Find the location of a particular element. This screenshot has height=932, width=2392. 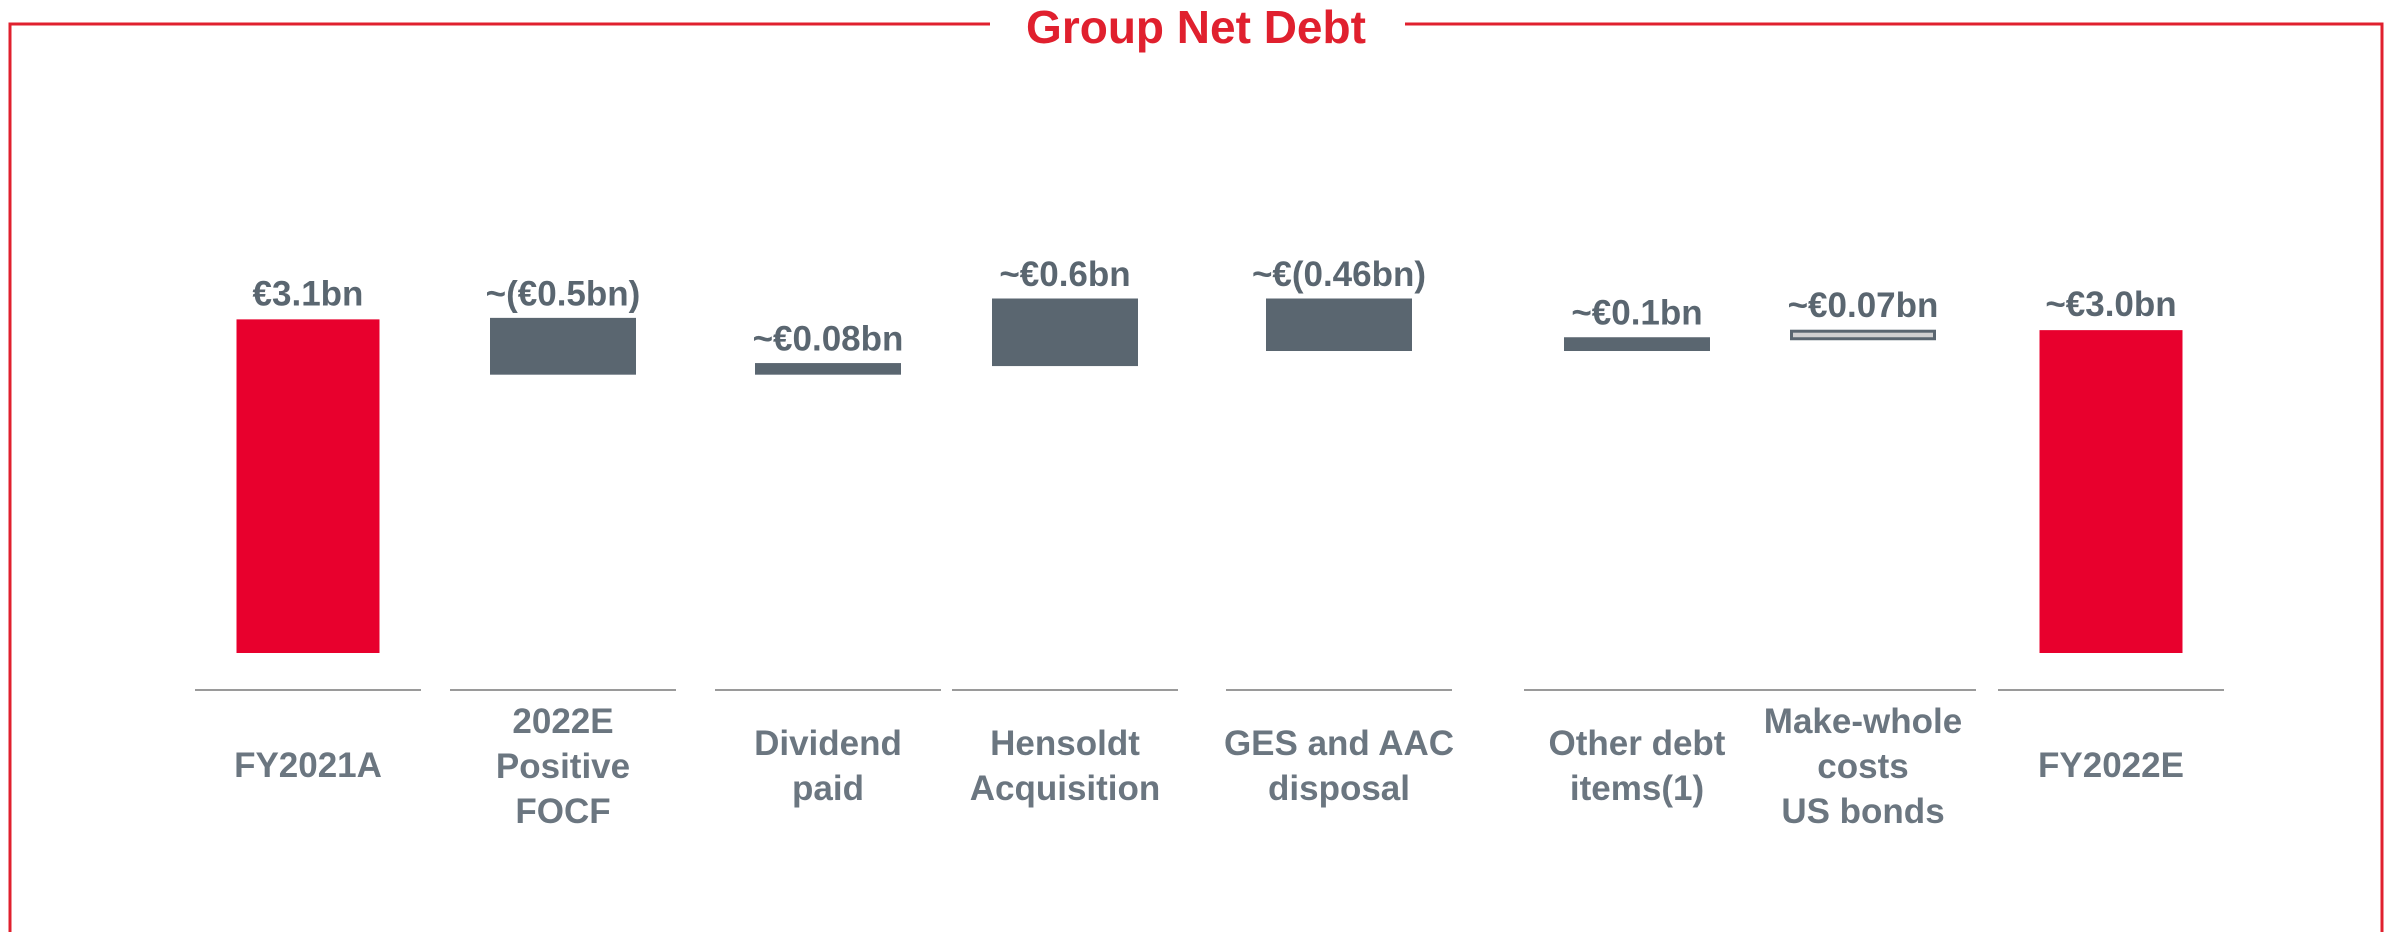

value-label: €3.1bn is located at coordinates (308, 293).